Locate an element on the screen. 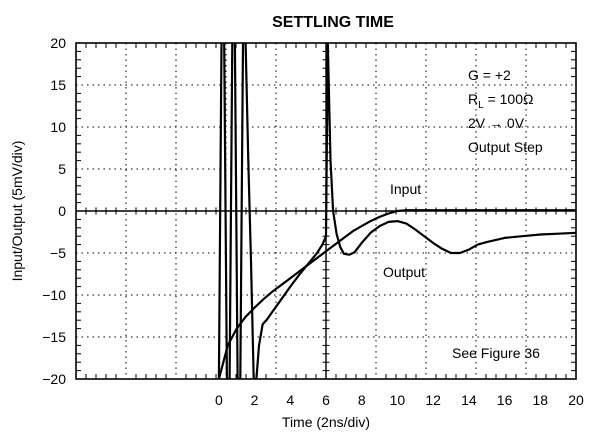 This screenshot has height=440, width=592. x-tick-label: 10 is located at coordinates (398, 400).